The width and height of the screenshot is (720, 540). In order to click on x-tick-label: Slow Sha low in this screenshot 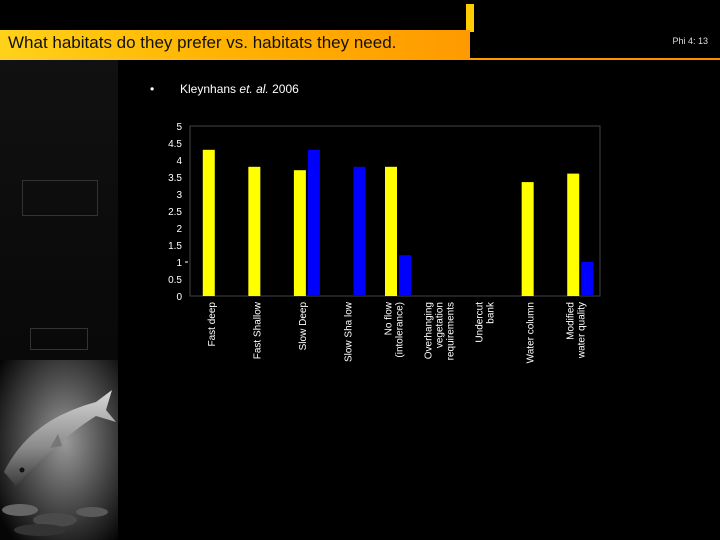, I will do `click(348, 331)`.